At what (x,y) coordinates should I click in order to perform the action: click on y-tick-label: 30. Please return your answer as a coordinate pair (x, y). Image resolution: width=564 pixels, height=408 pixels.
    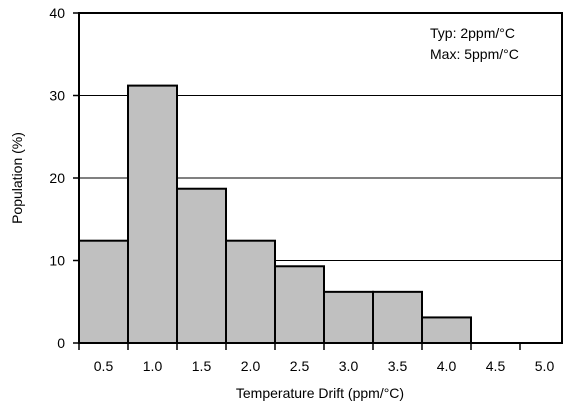
    Looking at the image, I should click on (57, 96).